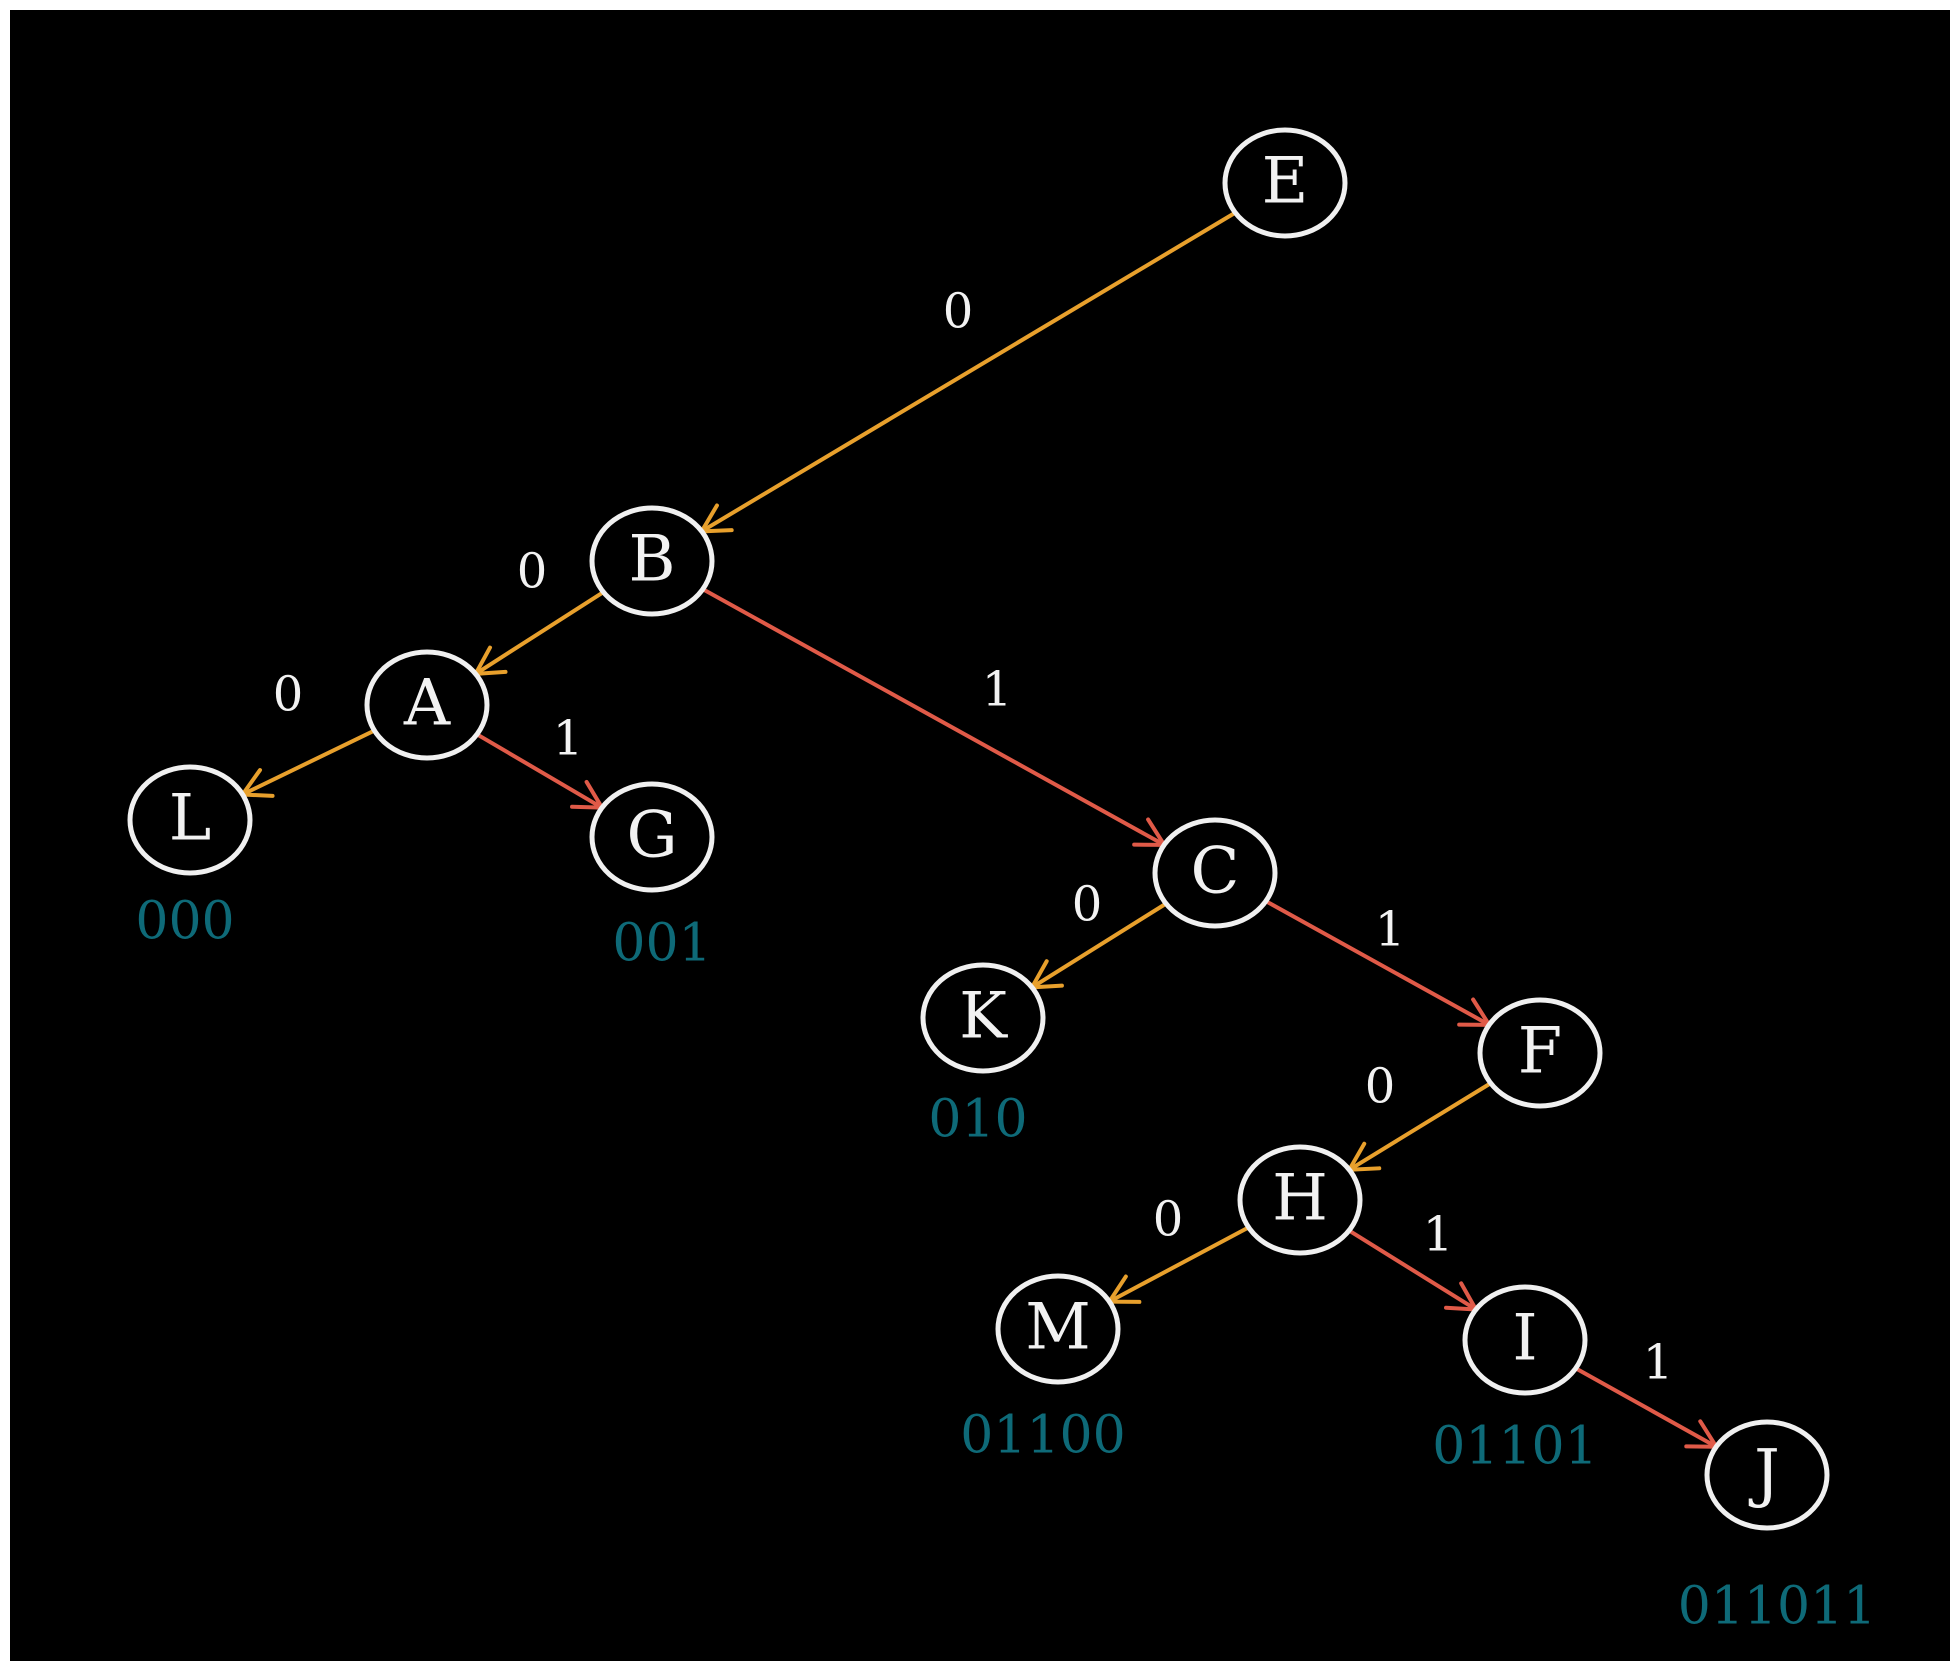  I want to click on node-A: A, so click(427, 705).